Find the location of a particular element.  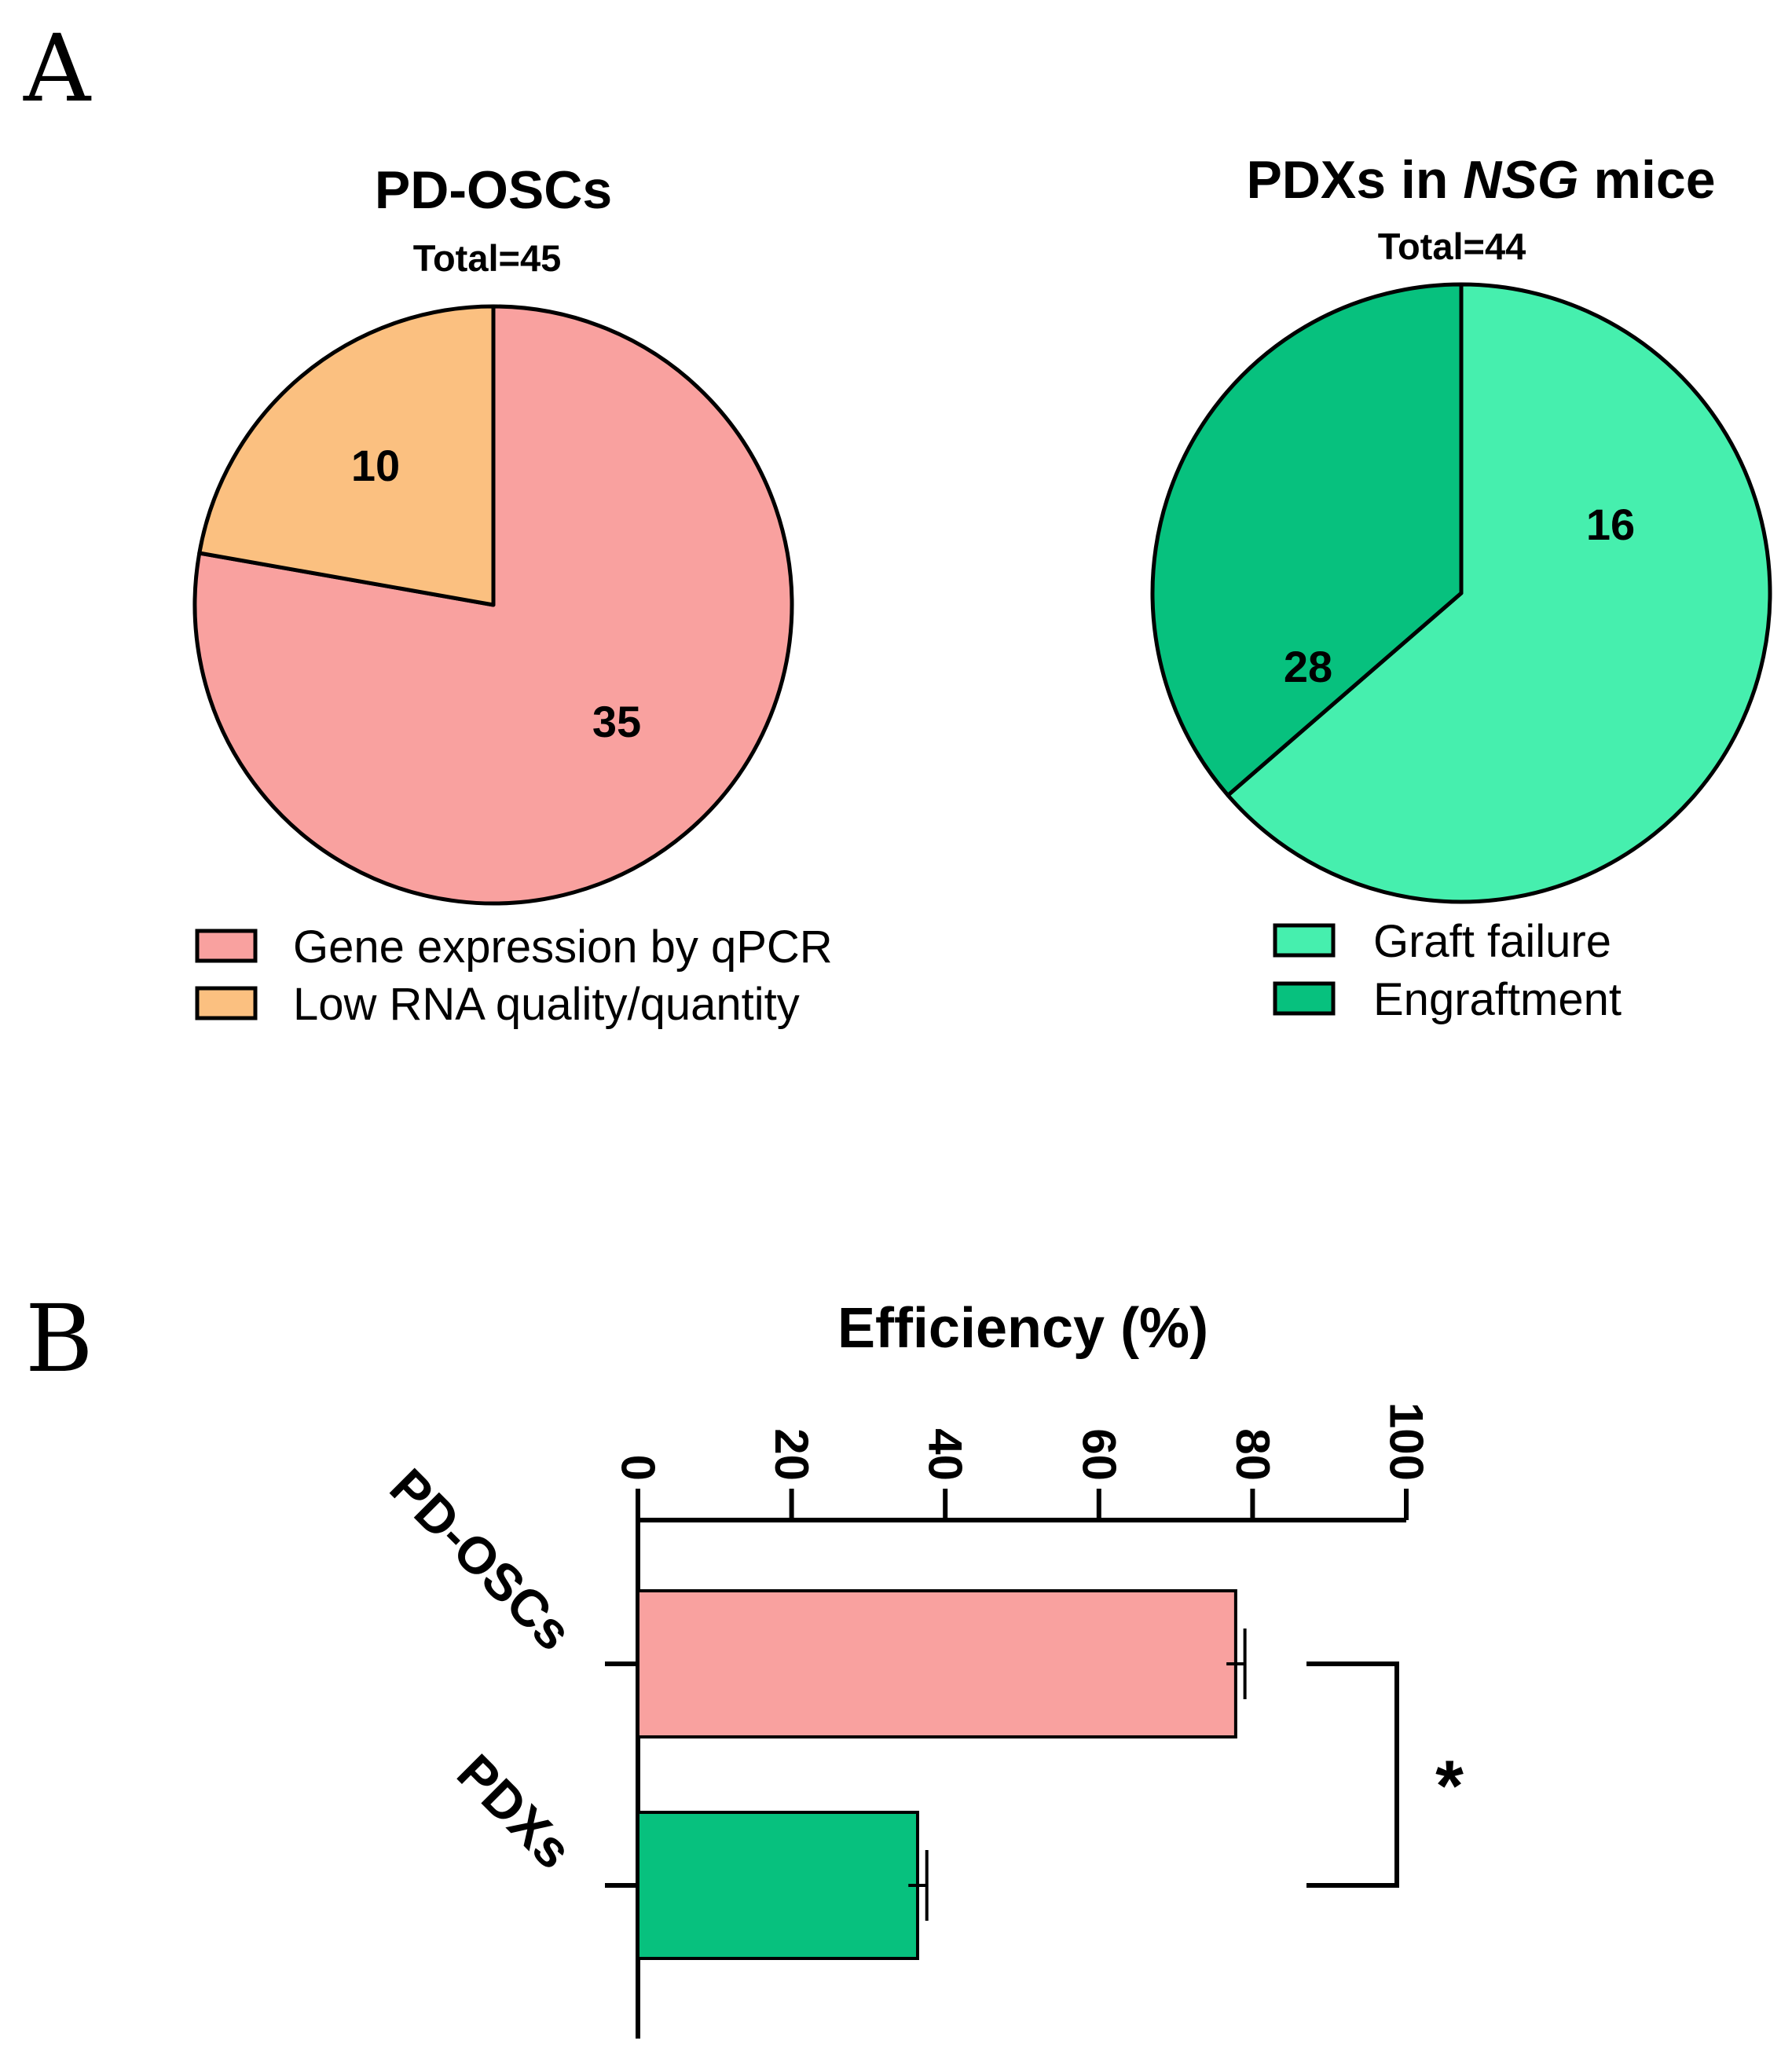

x-tick-label: 60 is located at coordinates (1098, 1454).